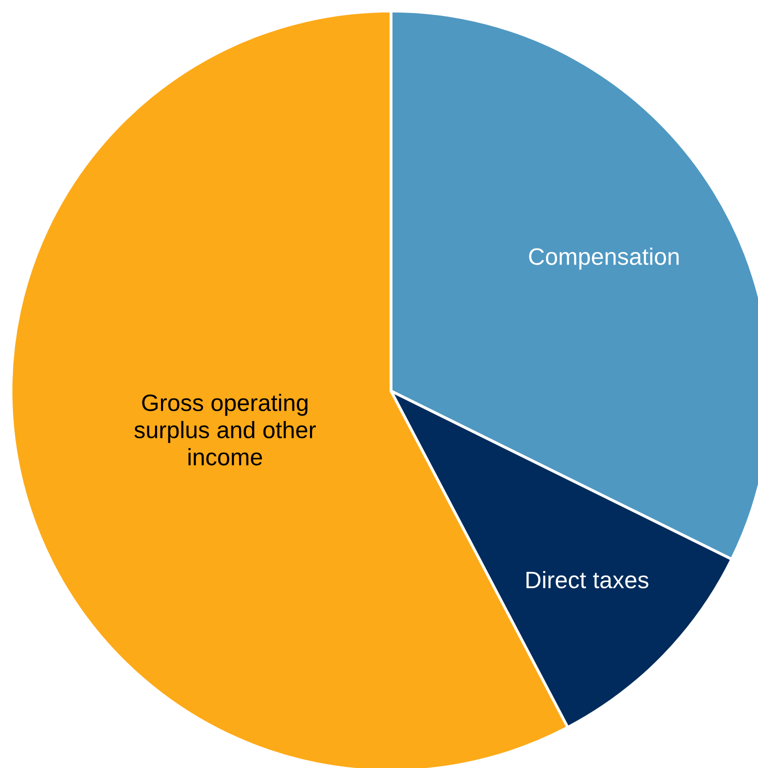 The image size is (758, 768). Describe the element at coordinates (587, 579) in the screenshot. I see `slice-label: Direct taxes` at that location.